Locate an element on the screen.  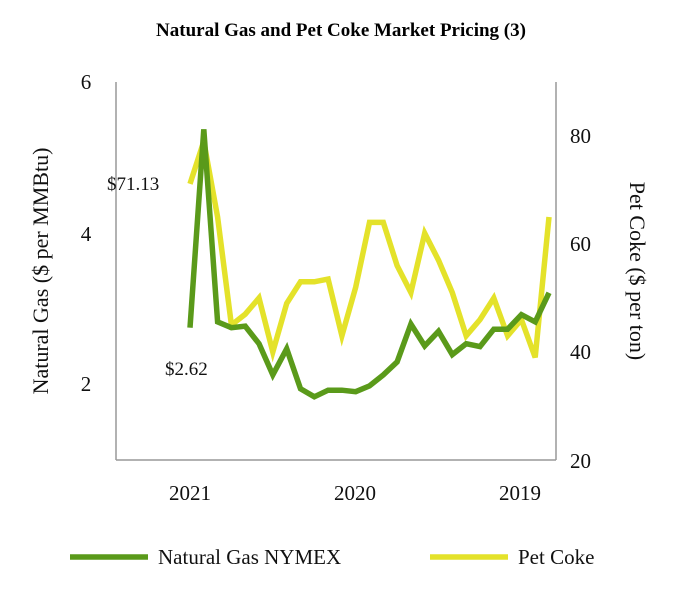
x-tick-label: 2019 is located at coordinates (520, 493).